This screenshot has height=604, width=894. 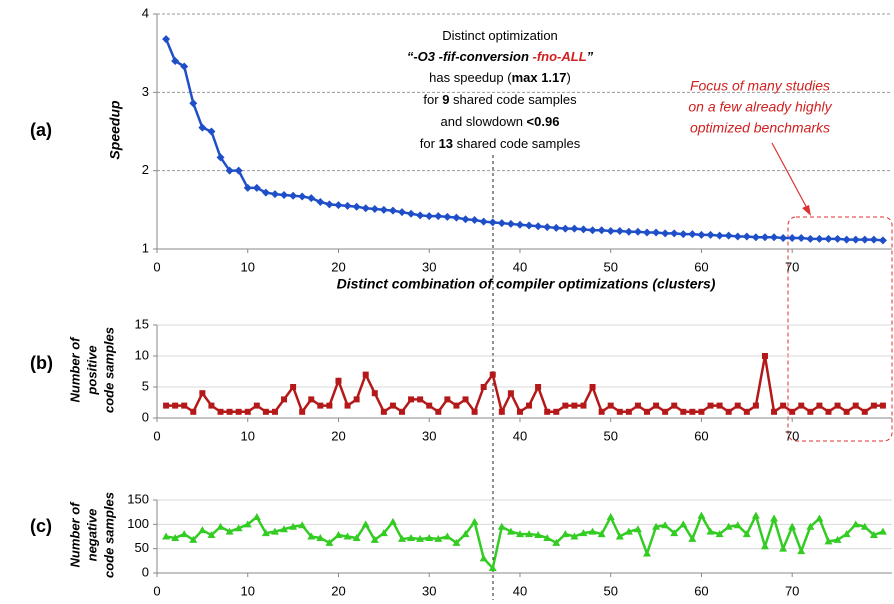 I want to click on y-axis-label: negative, so click(x=91, y=535).